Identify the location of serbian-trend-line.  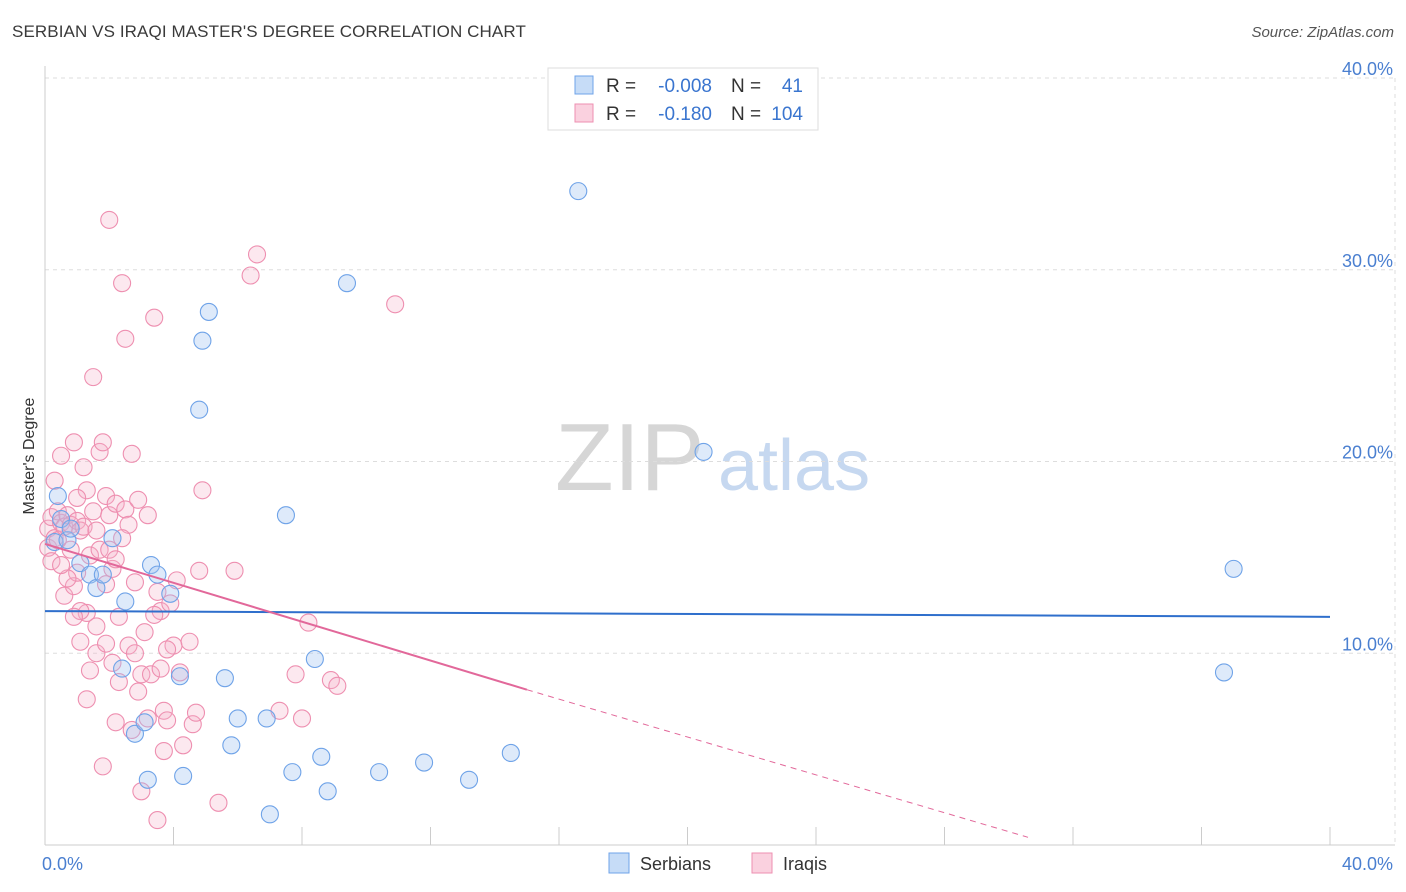
(687, 614).